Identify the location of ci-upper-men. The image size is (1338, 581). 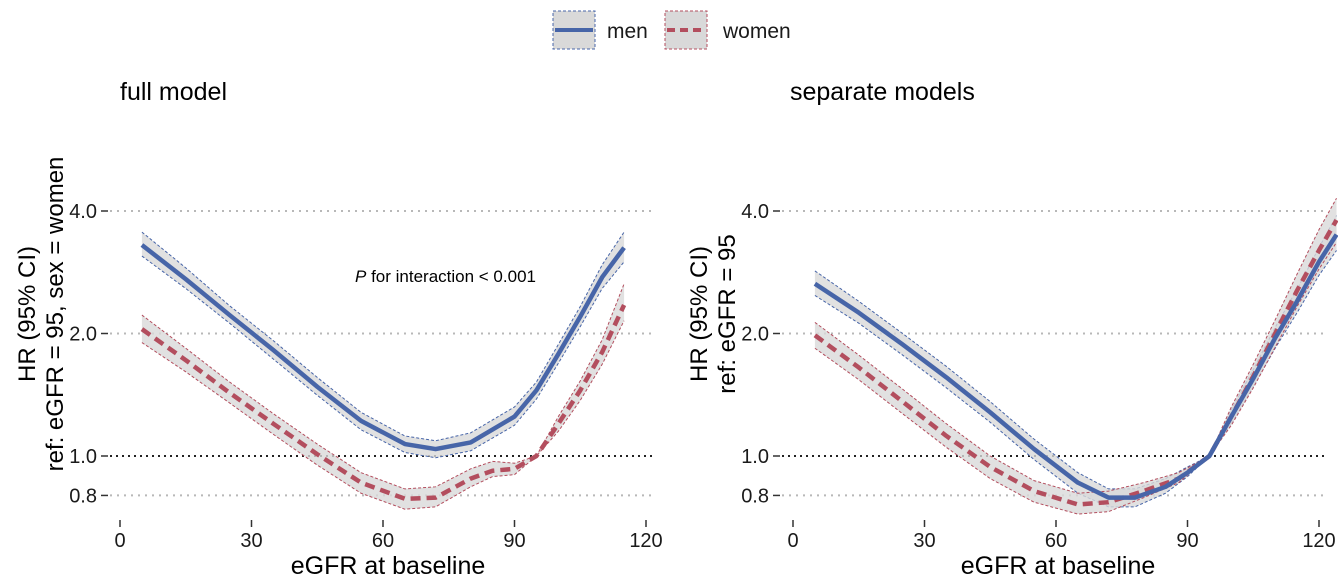
(383, 336).